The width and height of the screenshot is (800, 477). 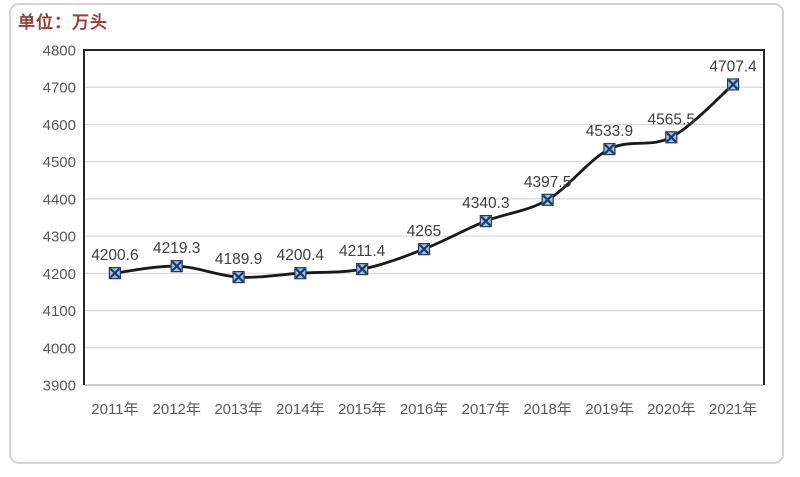 I want to click on x-tick-label: 2011年, so click(x=114, y=409).